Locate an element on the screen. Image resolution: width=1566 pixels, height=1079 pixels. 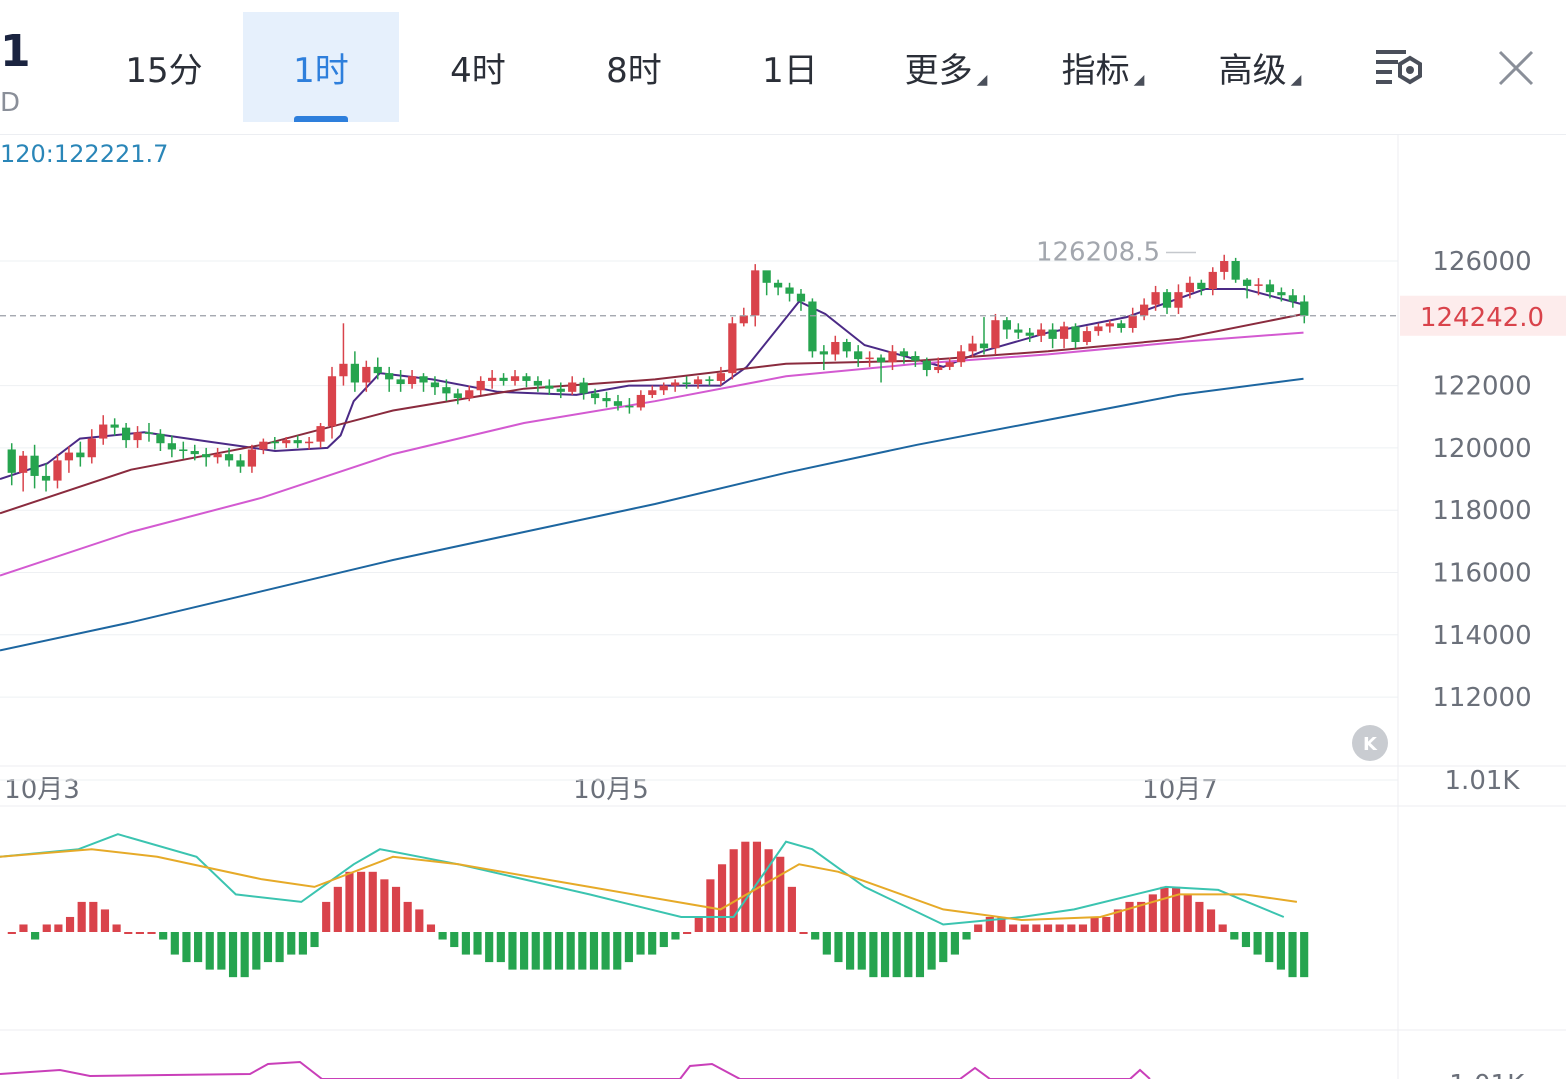
tab-6: 指标 ◢ is located at coordinates (1103, 67).